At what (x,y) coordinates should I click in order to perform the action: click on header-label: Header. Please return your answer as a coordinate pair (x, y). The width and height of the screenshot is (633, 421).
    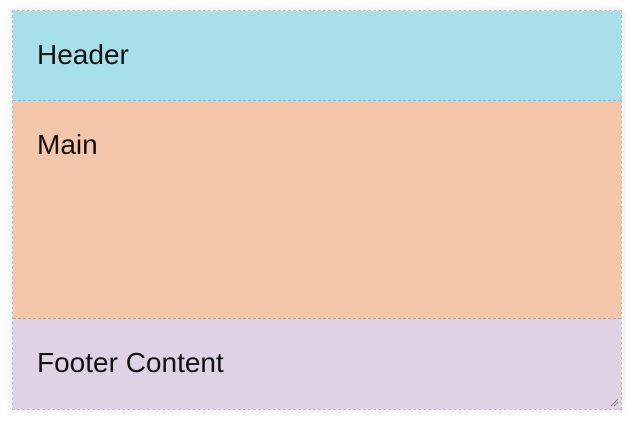
    Looking at the image, I should click on (83, 54).